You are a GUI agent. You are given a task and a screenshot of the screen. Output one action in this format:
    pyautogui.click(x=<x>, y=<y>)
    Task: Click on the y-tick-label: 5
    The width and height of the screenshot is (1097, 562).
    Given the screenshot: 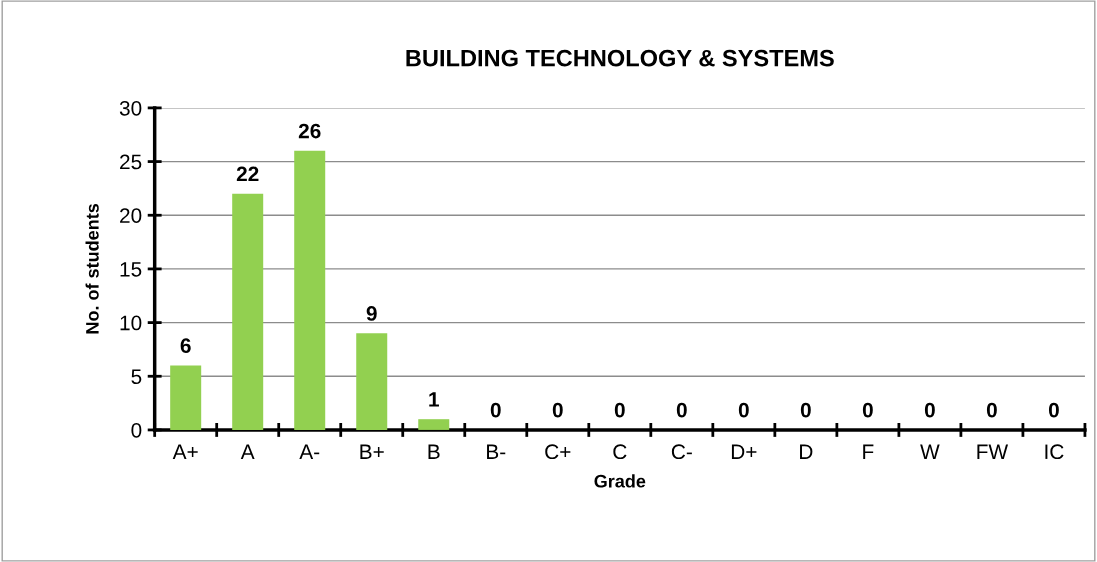 What is the action you would take?
    pyautogui.click(x=136, y=377)
    